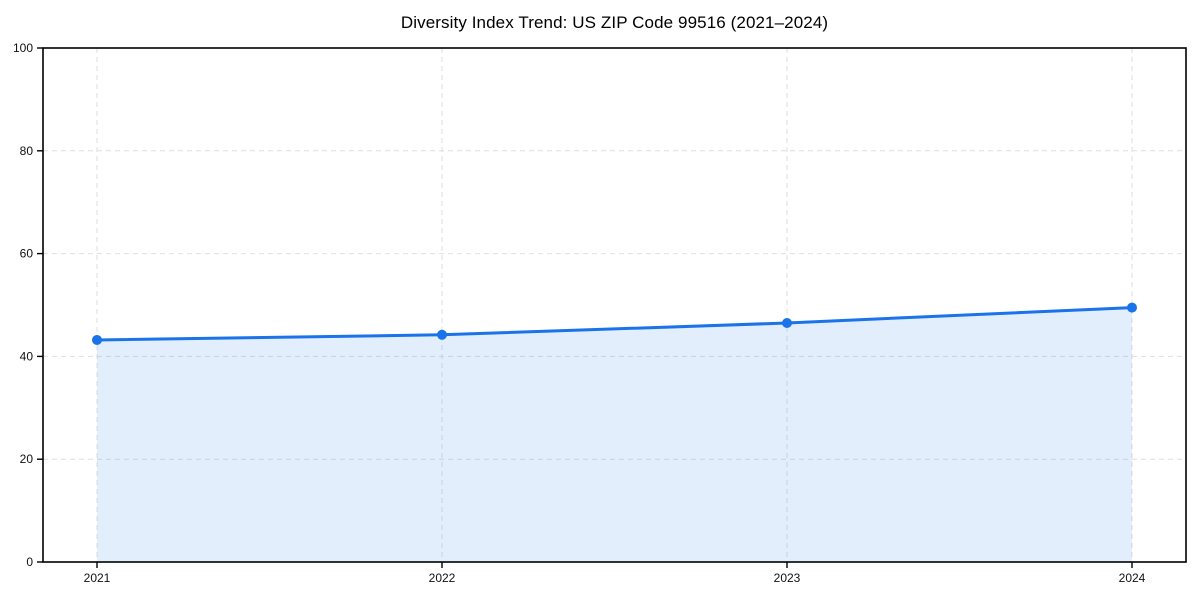 The height and width of the screenshot is (600, 1200). Describe the element at coordinates (787, 578) in the screenshot. I see `x-axis-tick-label: 2023` at that location.